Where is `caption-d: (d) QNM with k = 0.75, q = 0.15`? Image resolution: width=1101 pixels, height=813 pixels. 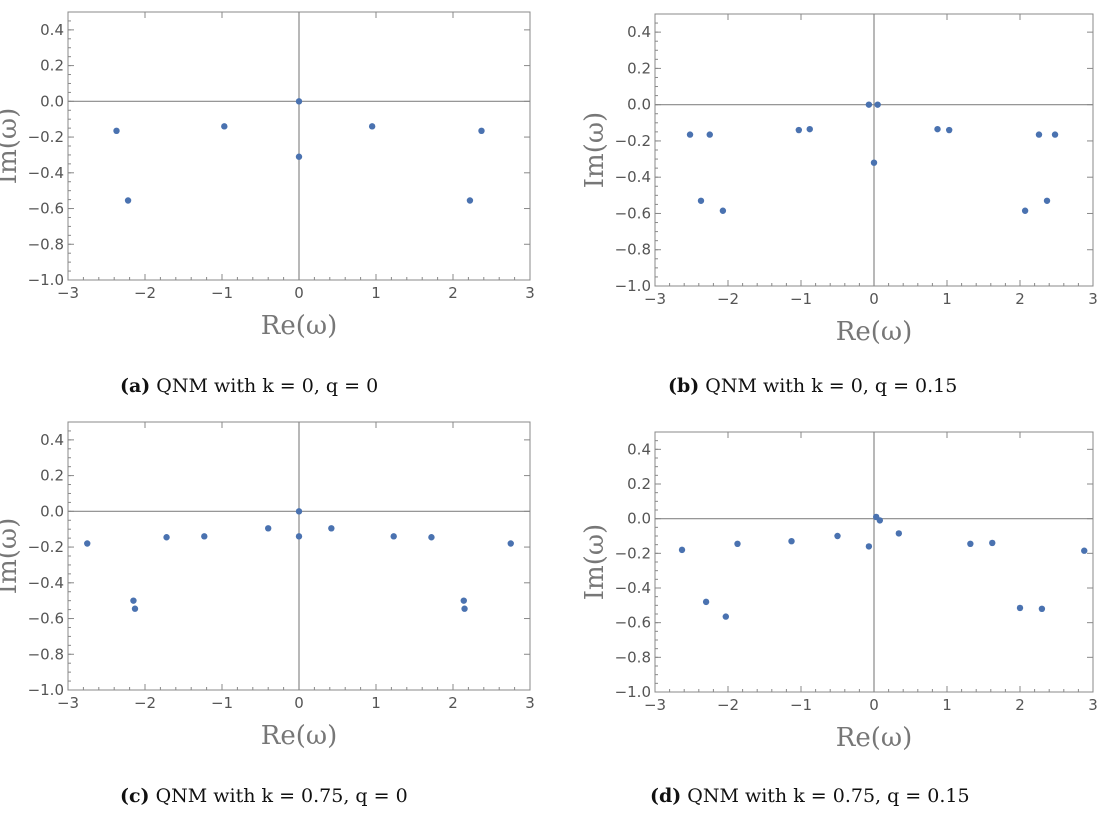
caption-d: (d) QNM with k = 0.75, q = 0.15 is located at coordinates (810, 796).